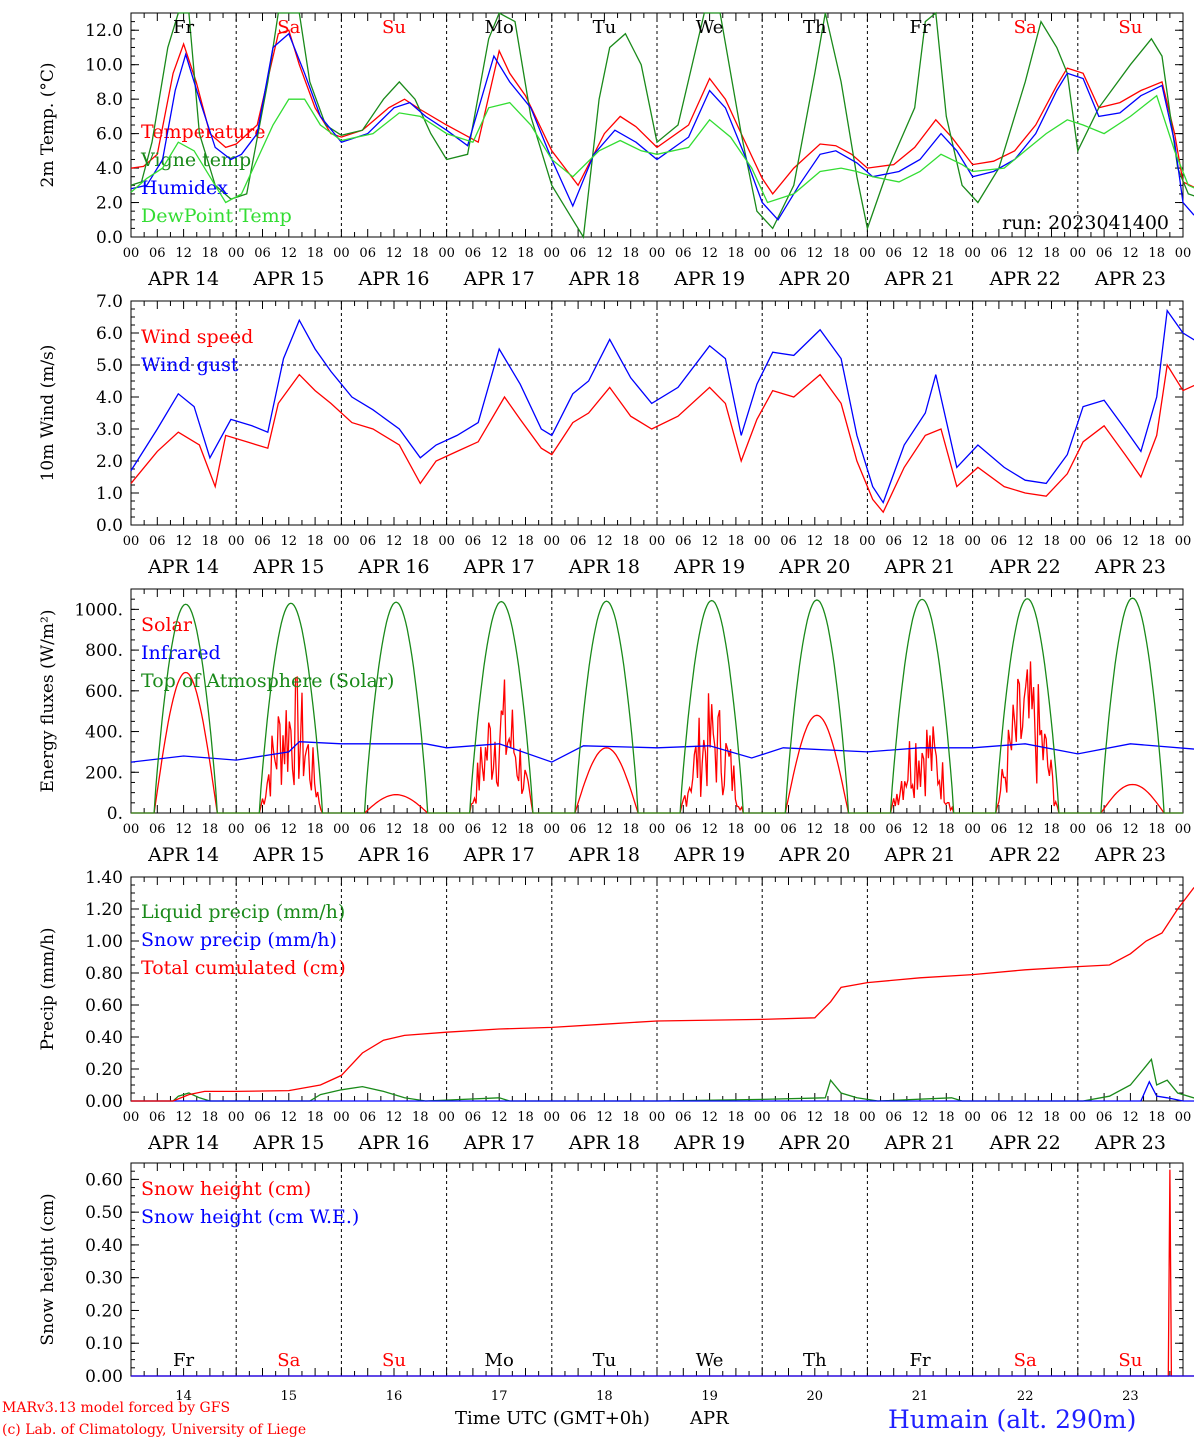 The width and height of the screenshot is (1194, 1440). What do you see at coordinates (104, 942) in the screenshot?
I see `y-tick-label: 1.00` at bounding box center [104, 942].